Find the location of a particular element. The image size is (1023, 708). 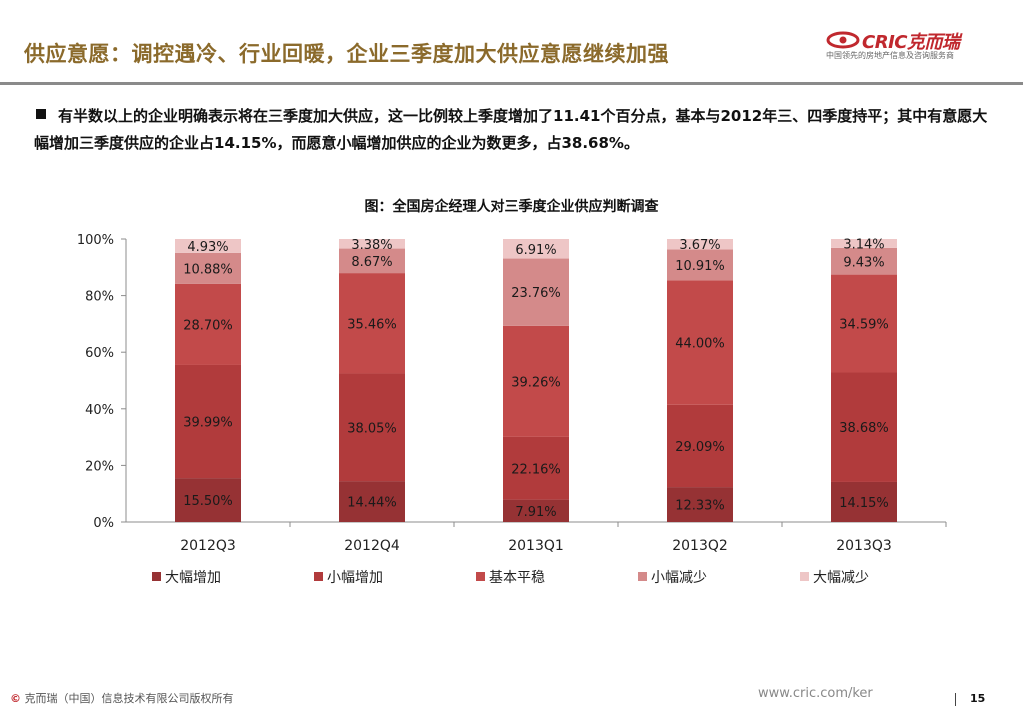

y-tick-label: 60% is located at coordinates (99, 353).